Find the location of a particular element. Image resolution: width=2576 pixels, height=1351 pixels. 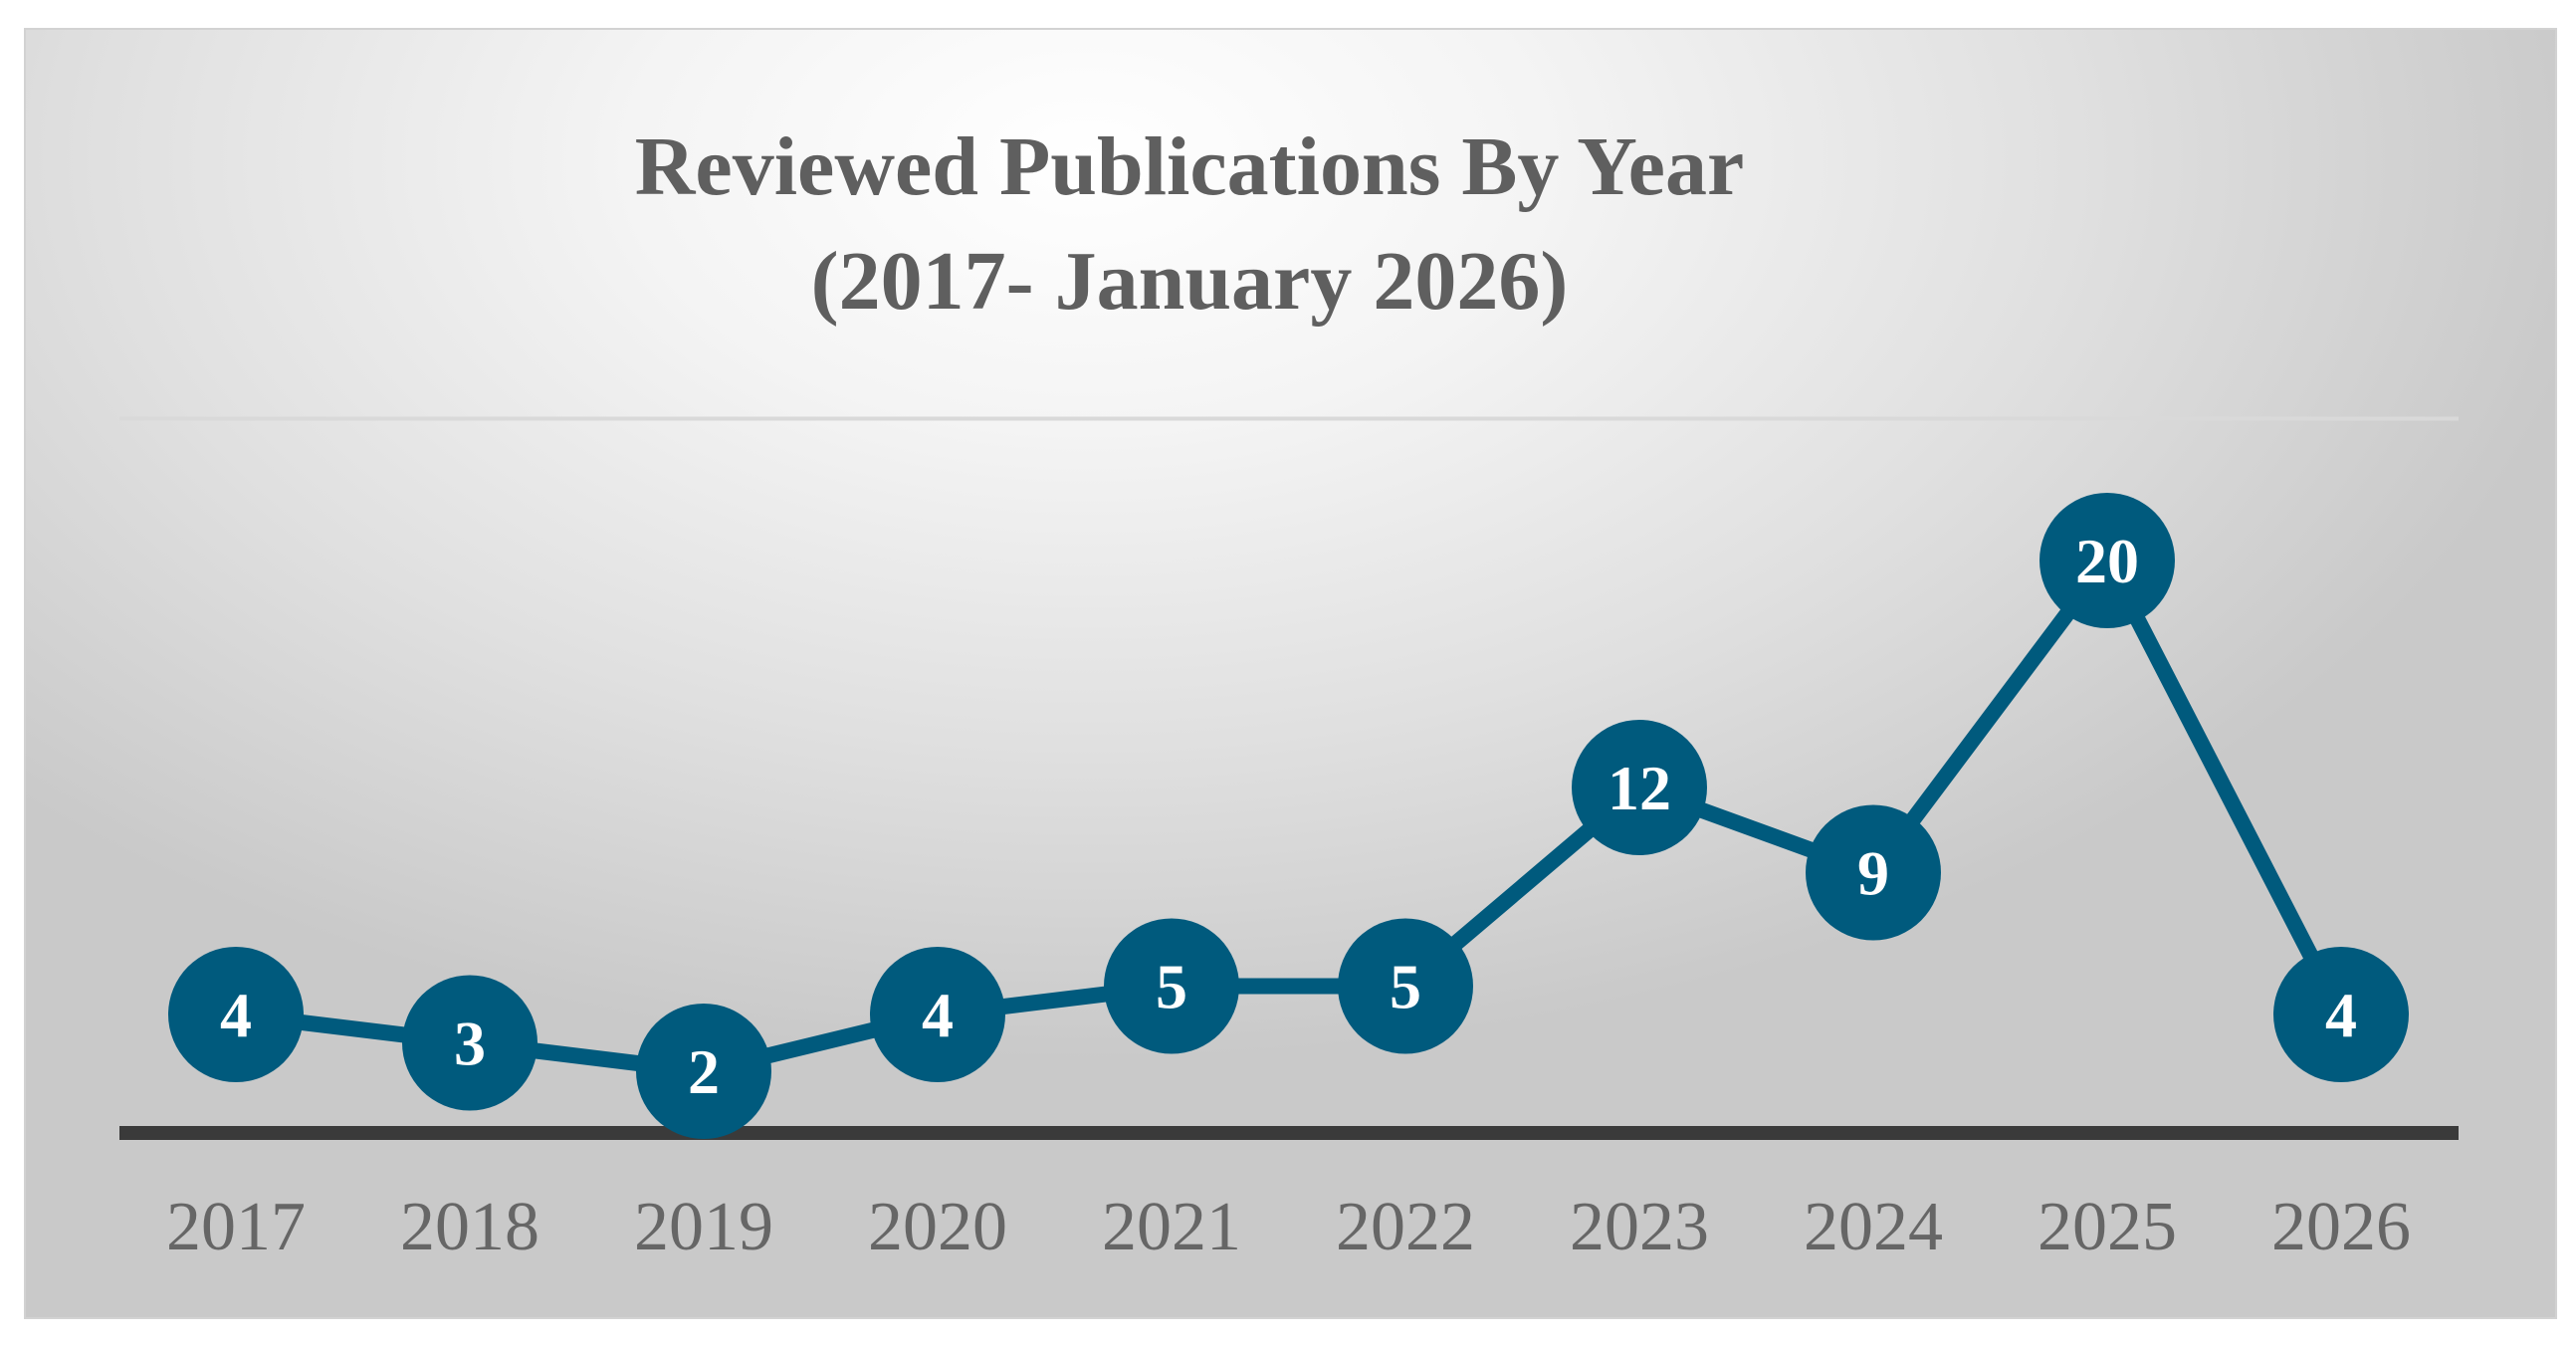

data-point: 12 is located at coordinates (1639, 787).